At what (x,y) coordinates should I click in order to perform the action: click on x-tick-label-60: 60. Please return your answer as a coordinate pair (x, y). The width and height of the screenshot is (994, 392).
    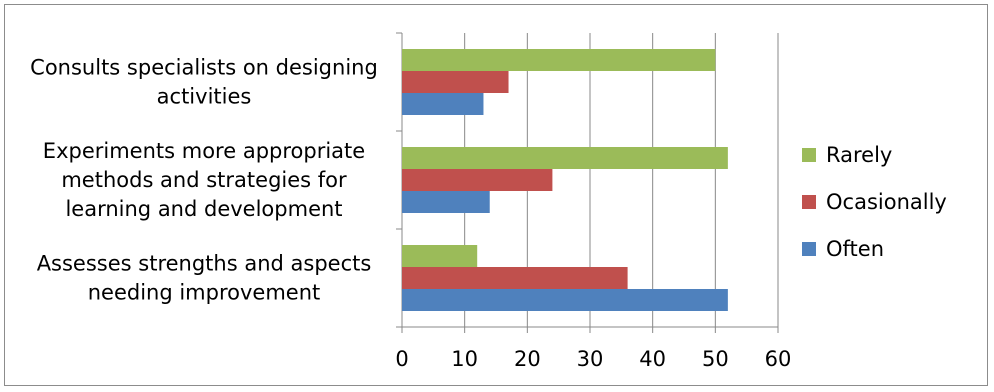
    Looking at the image, I should click on (778, 359).